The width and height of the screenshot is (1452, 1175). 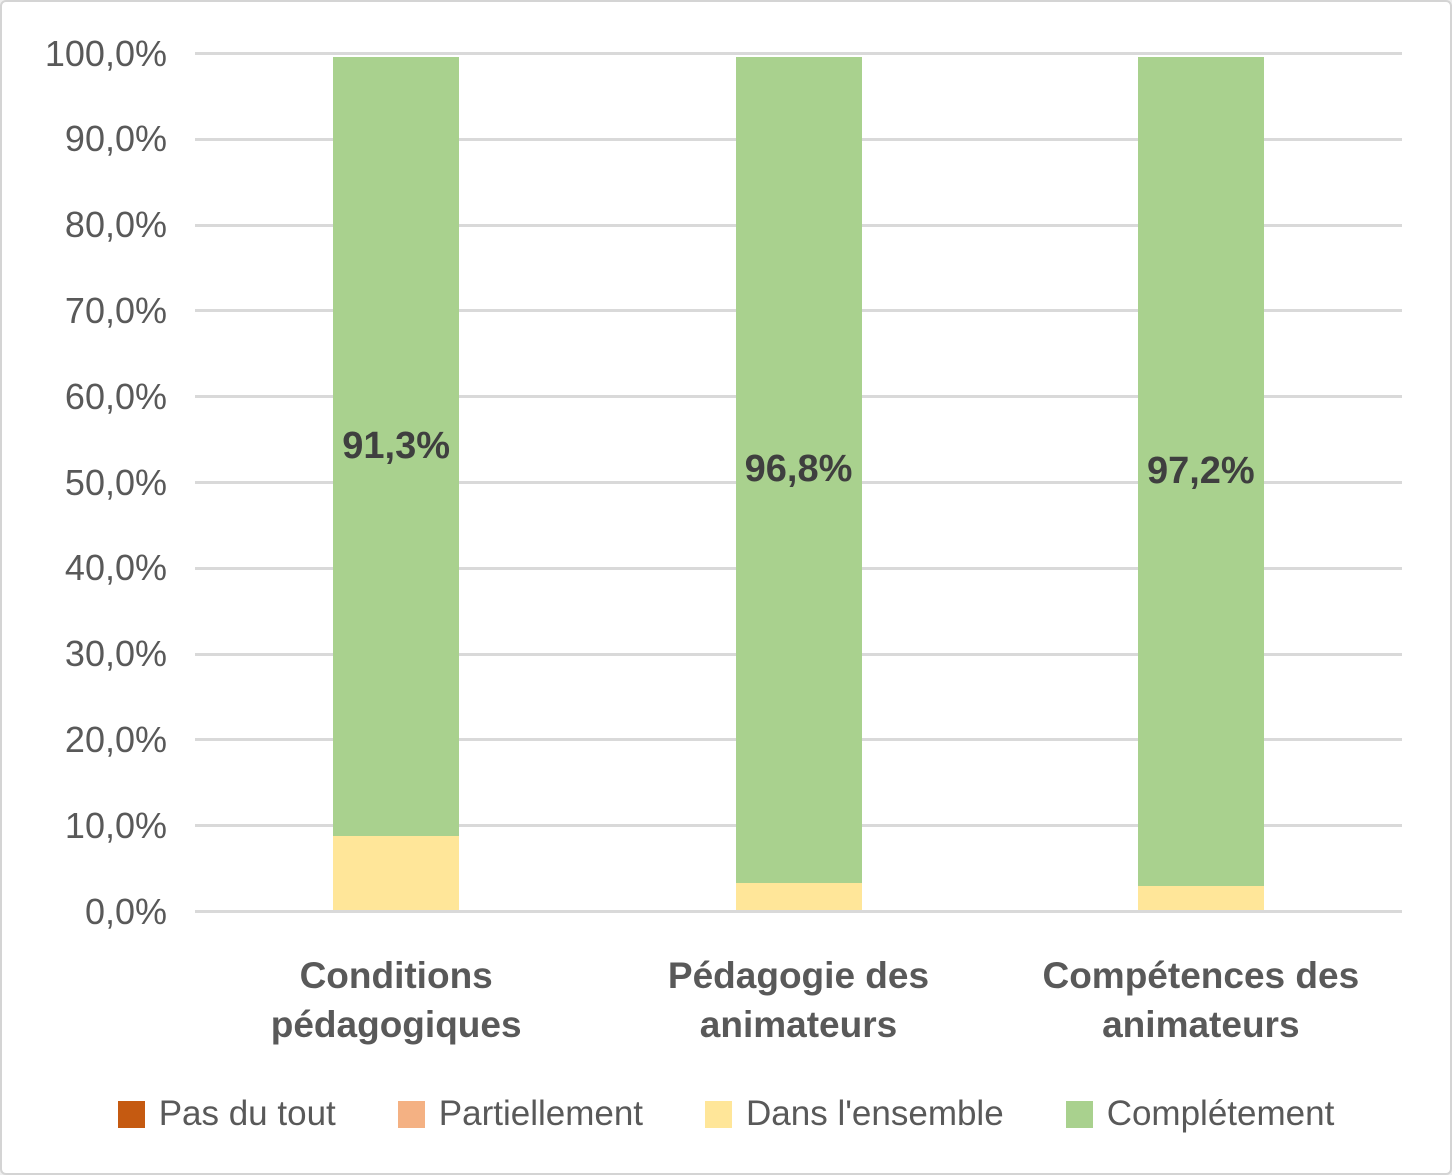 I want to click on x-axis-category-label: Conditions pédagogiques, so click(x=396, y=1000).